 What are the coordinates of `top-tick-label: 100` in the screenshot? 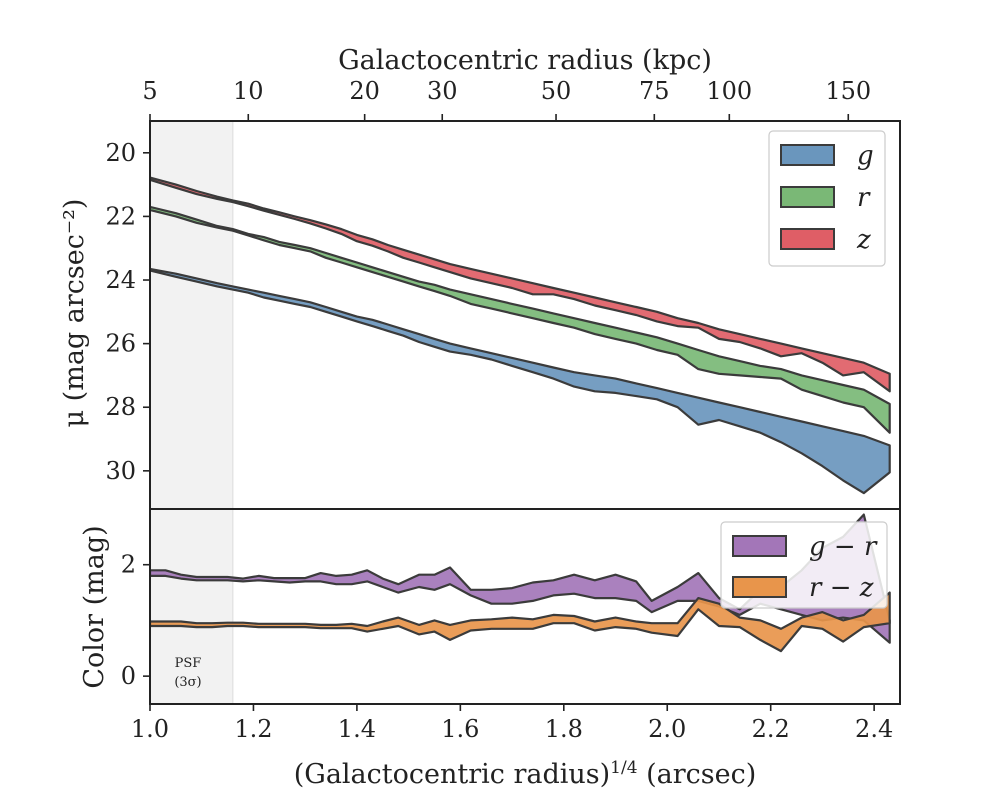 It's located at (729, 91).